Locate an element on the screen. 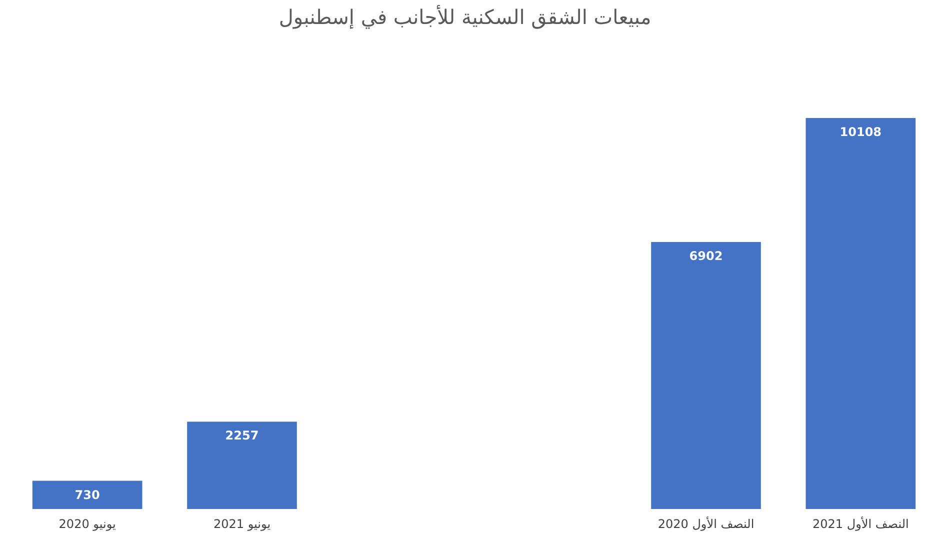  data-label: 2257 is located at coordinates (242, 435).